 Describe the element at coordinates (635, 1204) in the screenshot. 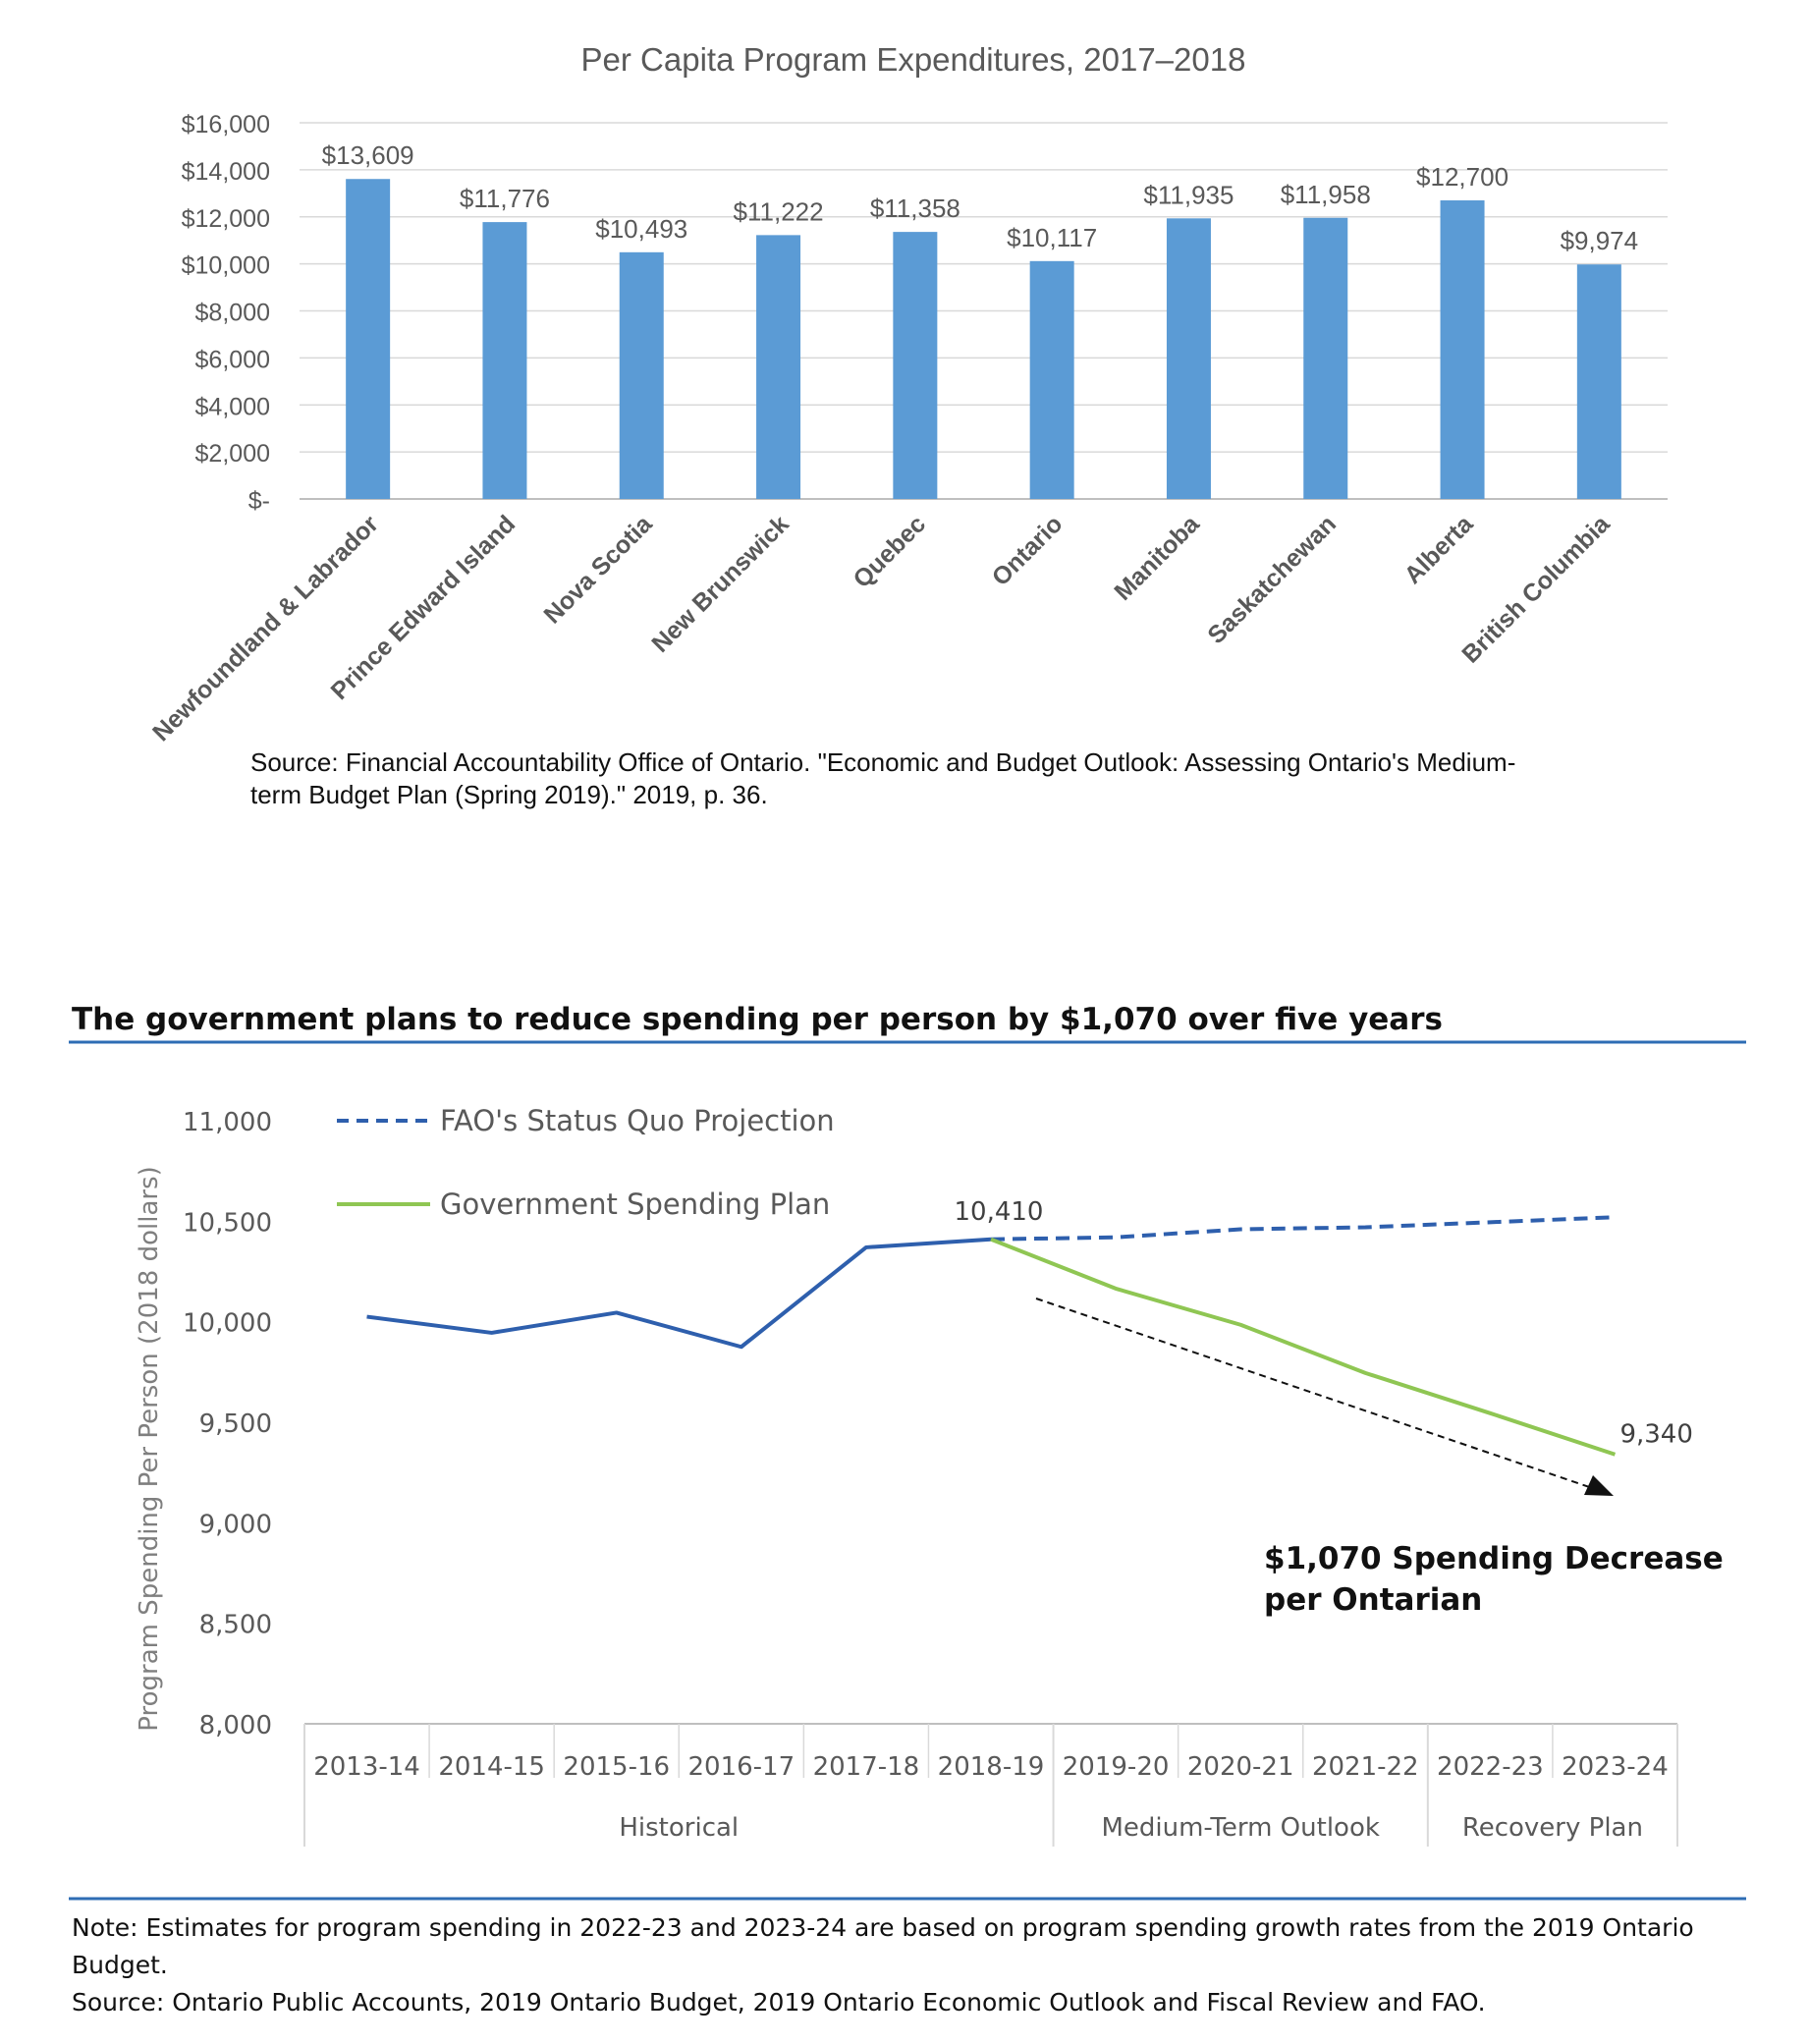

I see `legend-label-government: Government Spending Plan` at that location.